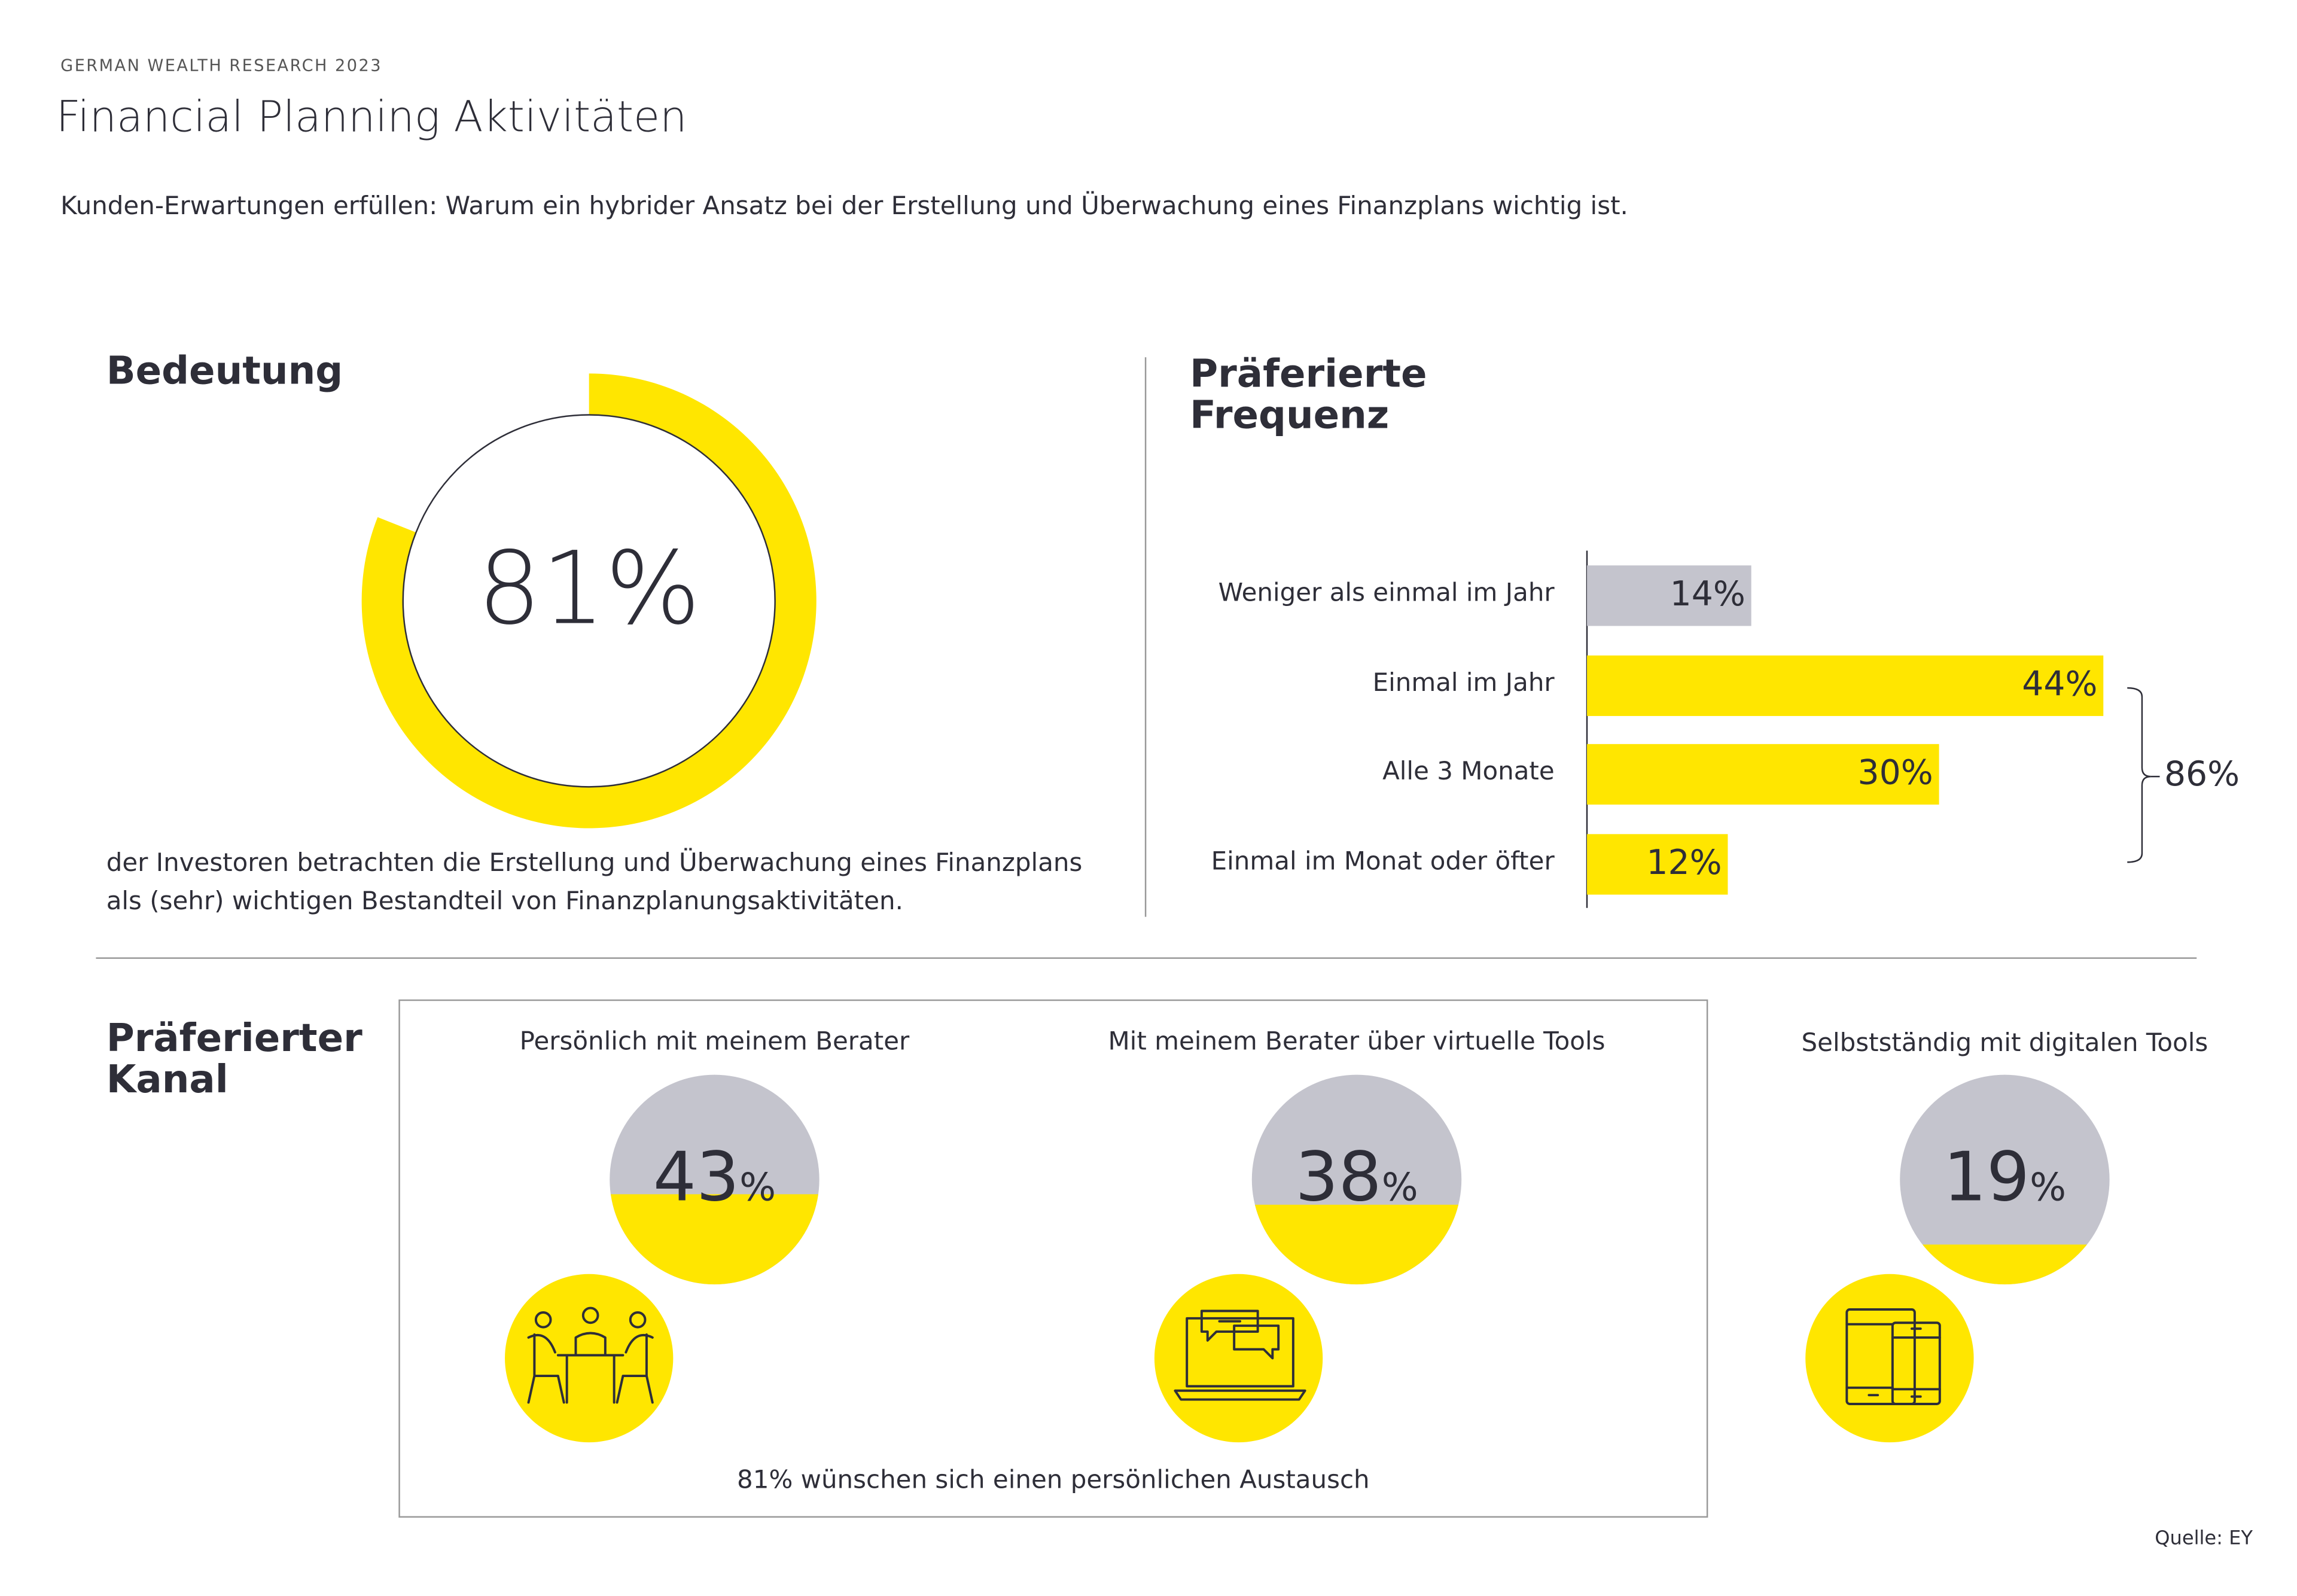 This screenshot has height=1596, width=2297. I want to click on bar-category-label: Alle 3 Monate, so click(1468, 772).